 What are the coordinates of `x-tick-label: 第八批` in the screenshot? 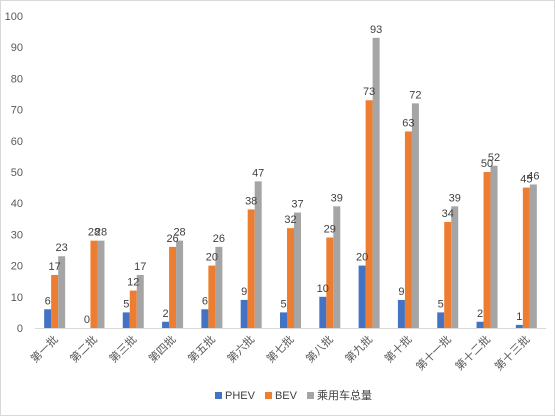 It's located at (319, 348).